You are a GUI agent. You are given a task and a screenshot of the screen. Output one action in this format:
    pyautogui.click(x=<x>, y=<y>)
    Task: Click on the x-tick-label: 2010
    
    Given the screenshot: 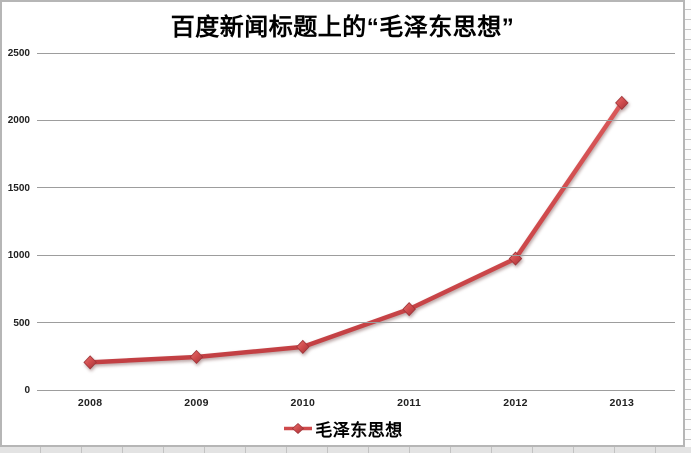 What is the action you would take?
    pyautogui.click(x=303, y=403)
    